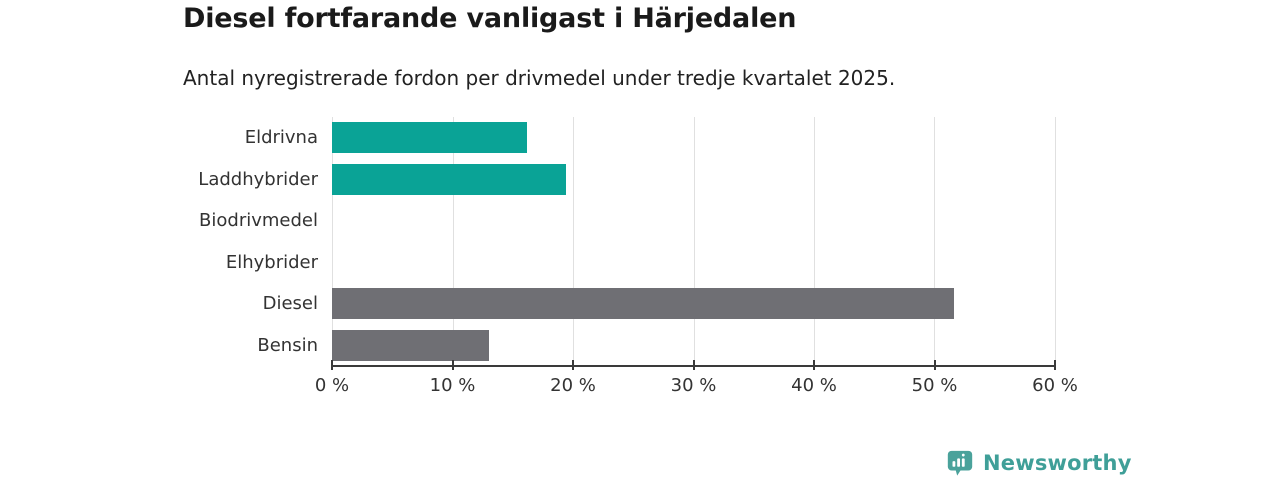  What do you see at coordinates (960, 463) in the screenshot?
I see `newsworthy-badge-bar-chart-icon` at bounding box center [960, 463].